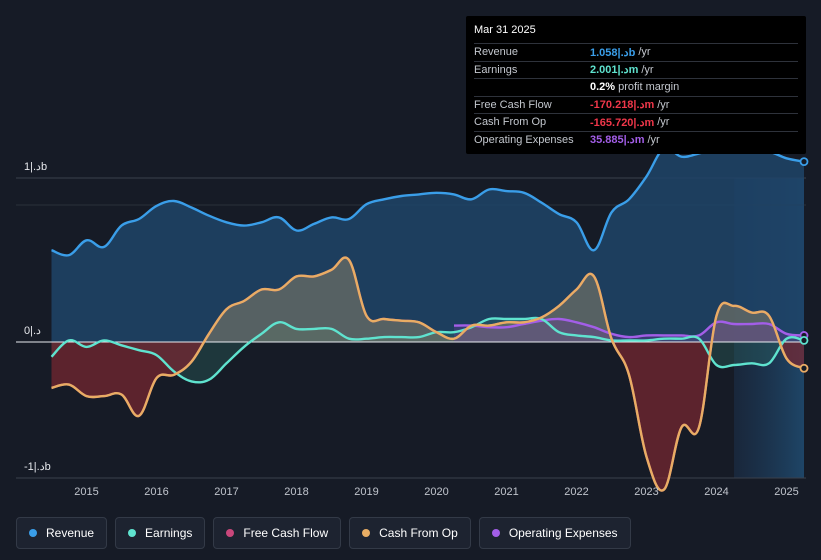  Describe the element at coordinates (614, 70) in the screenshot. I see `tooltip-row-value: 2.001|.دm` at that location.